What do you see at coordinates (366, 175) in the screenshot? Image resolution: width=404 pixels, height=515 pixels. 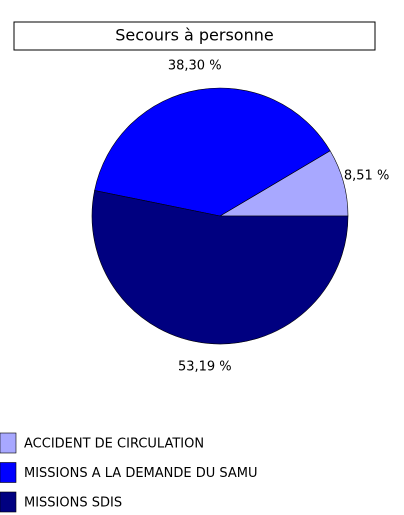 I see `slice-label: 8,51 %` at bounding box center [366, 175].